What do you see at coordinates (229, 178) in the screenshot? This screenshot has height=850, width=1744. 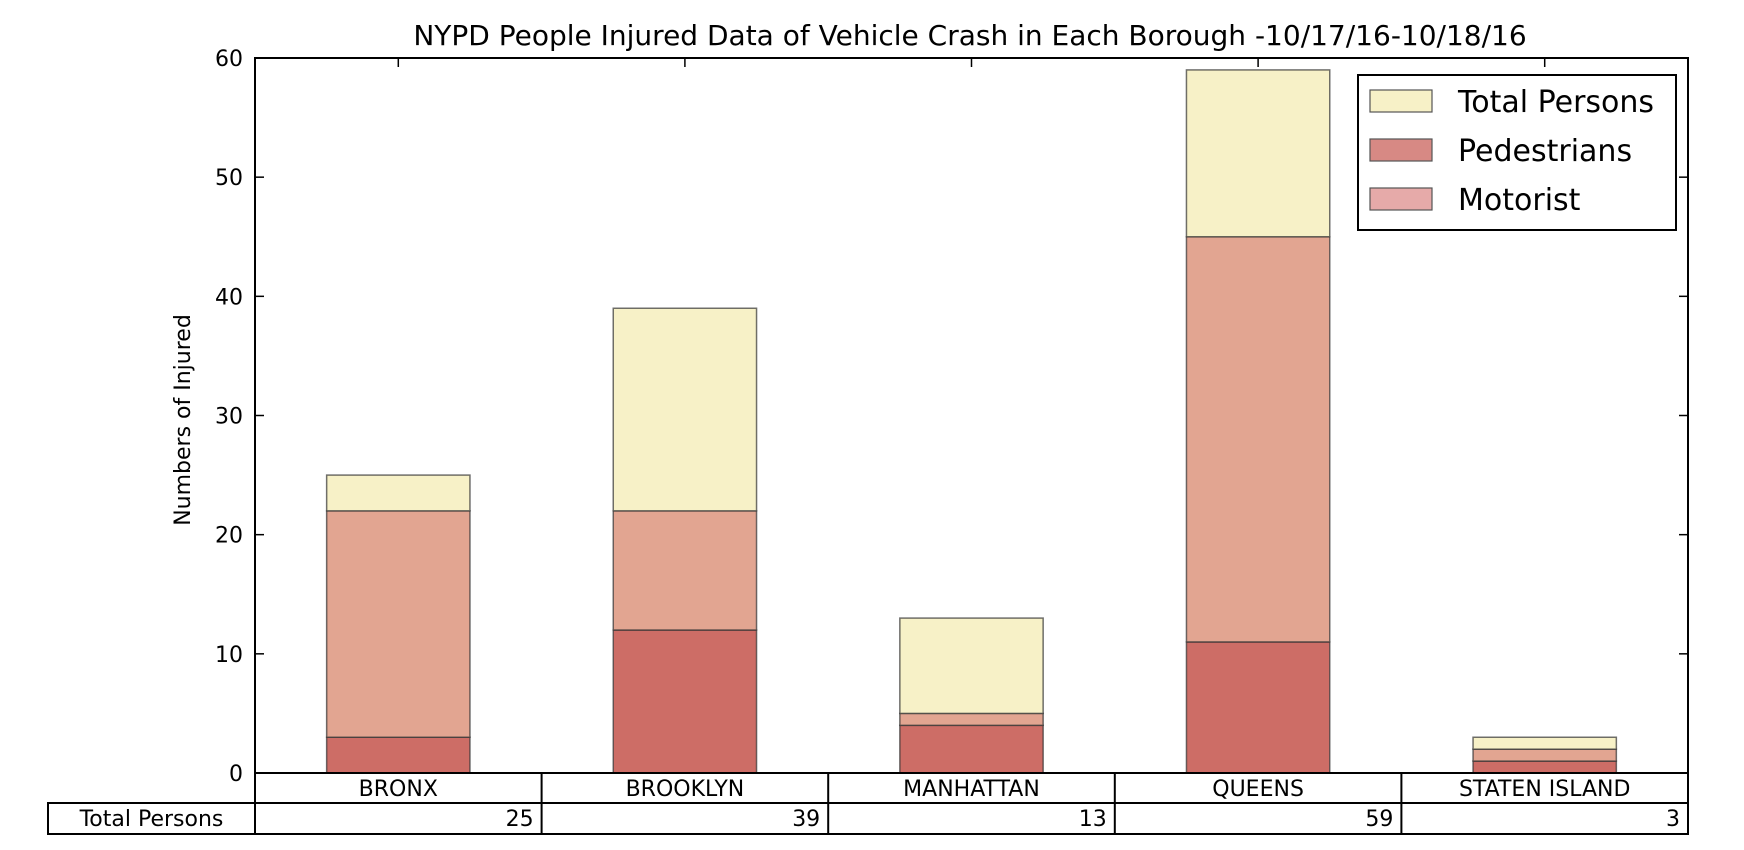 I see `y-tick-label: 50` at bounding box center [229, 178].